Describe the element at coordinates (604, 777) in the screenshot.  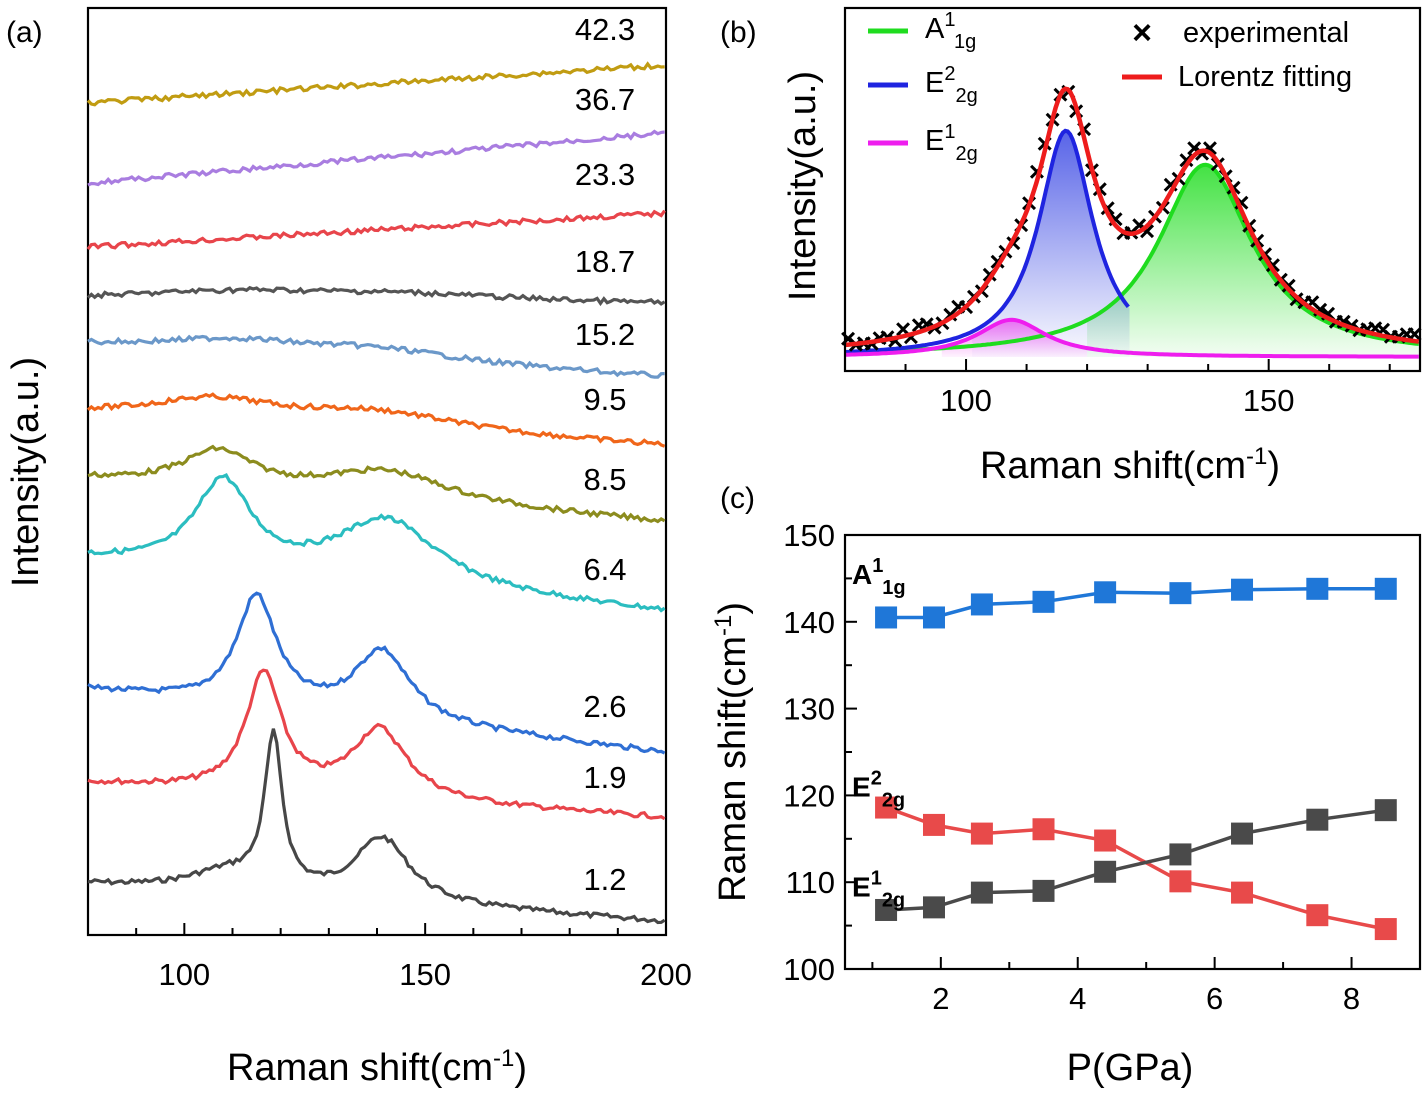
I see `pressure-label: 1.9` at that location.